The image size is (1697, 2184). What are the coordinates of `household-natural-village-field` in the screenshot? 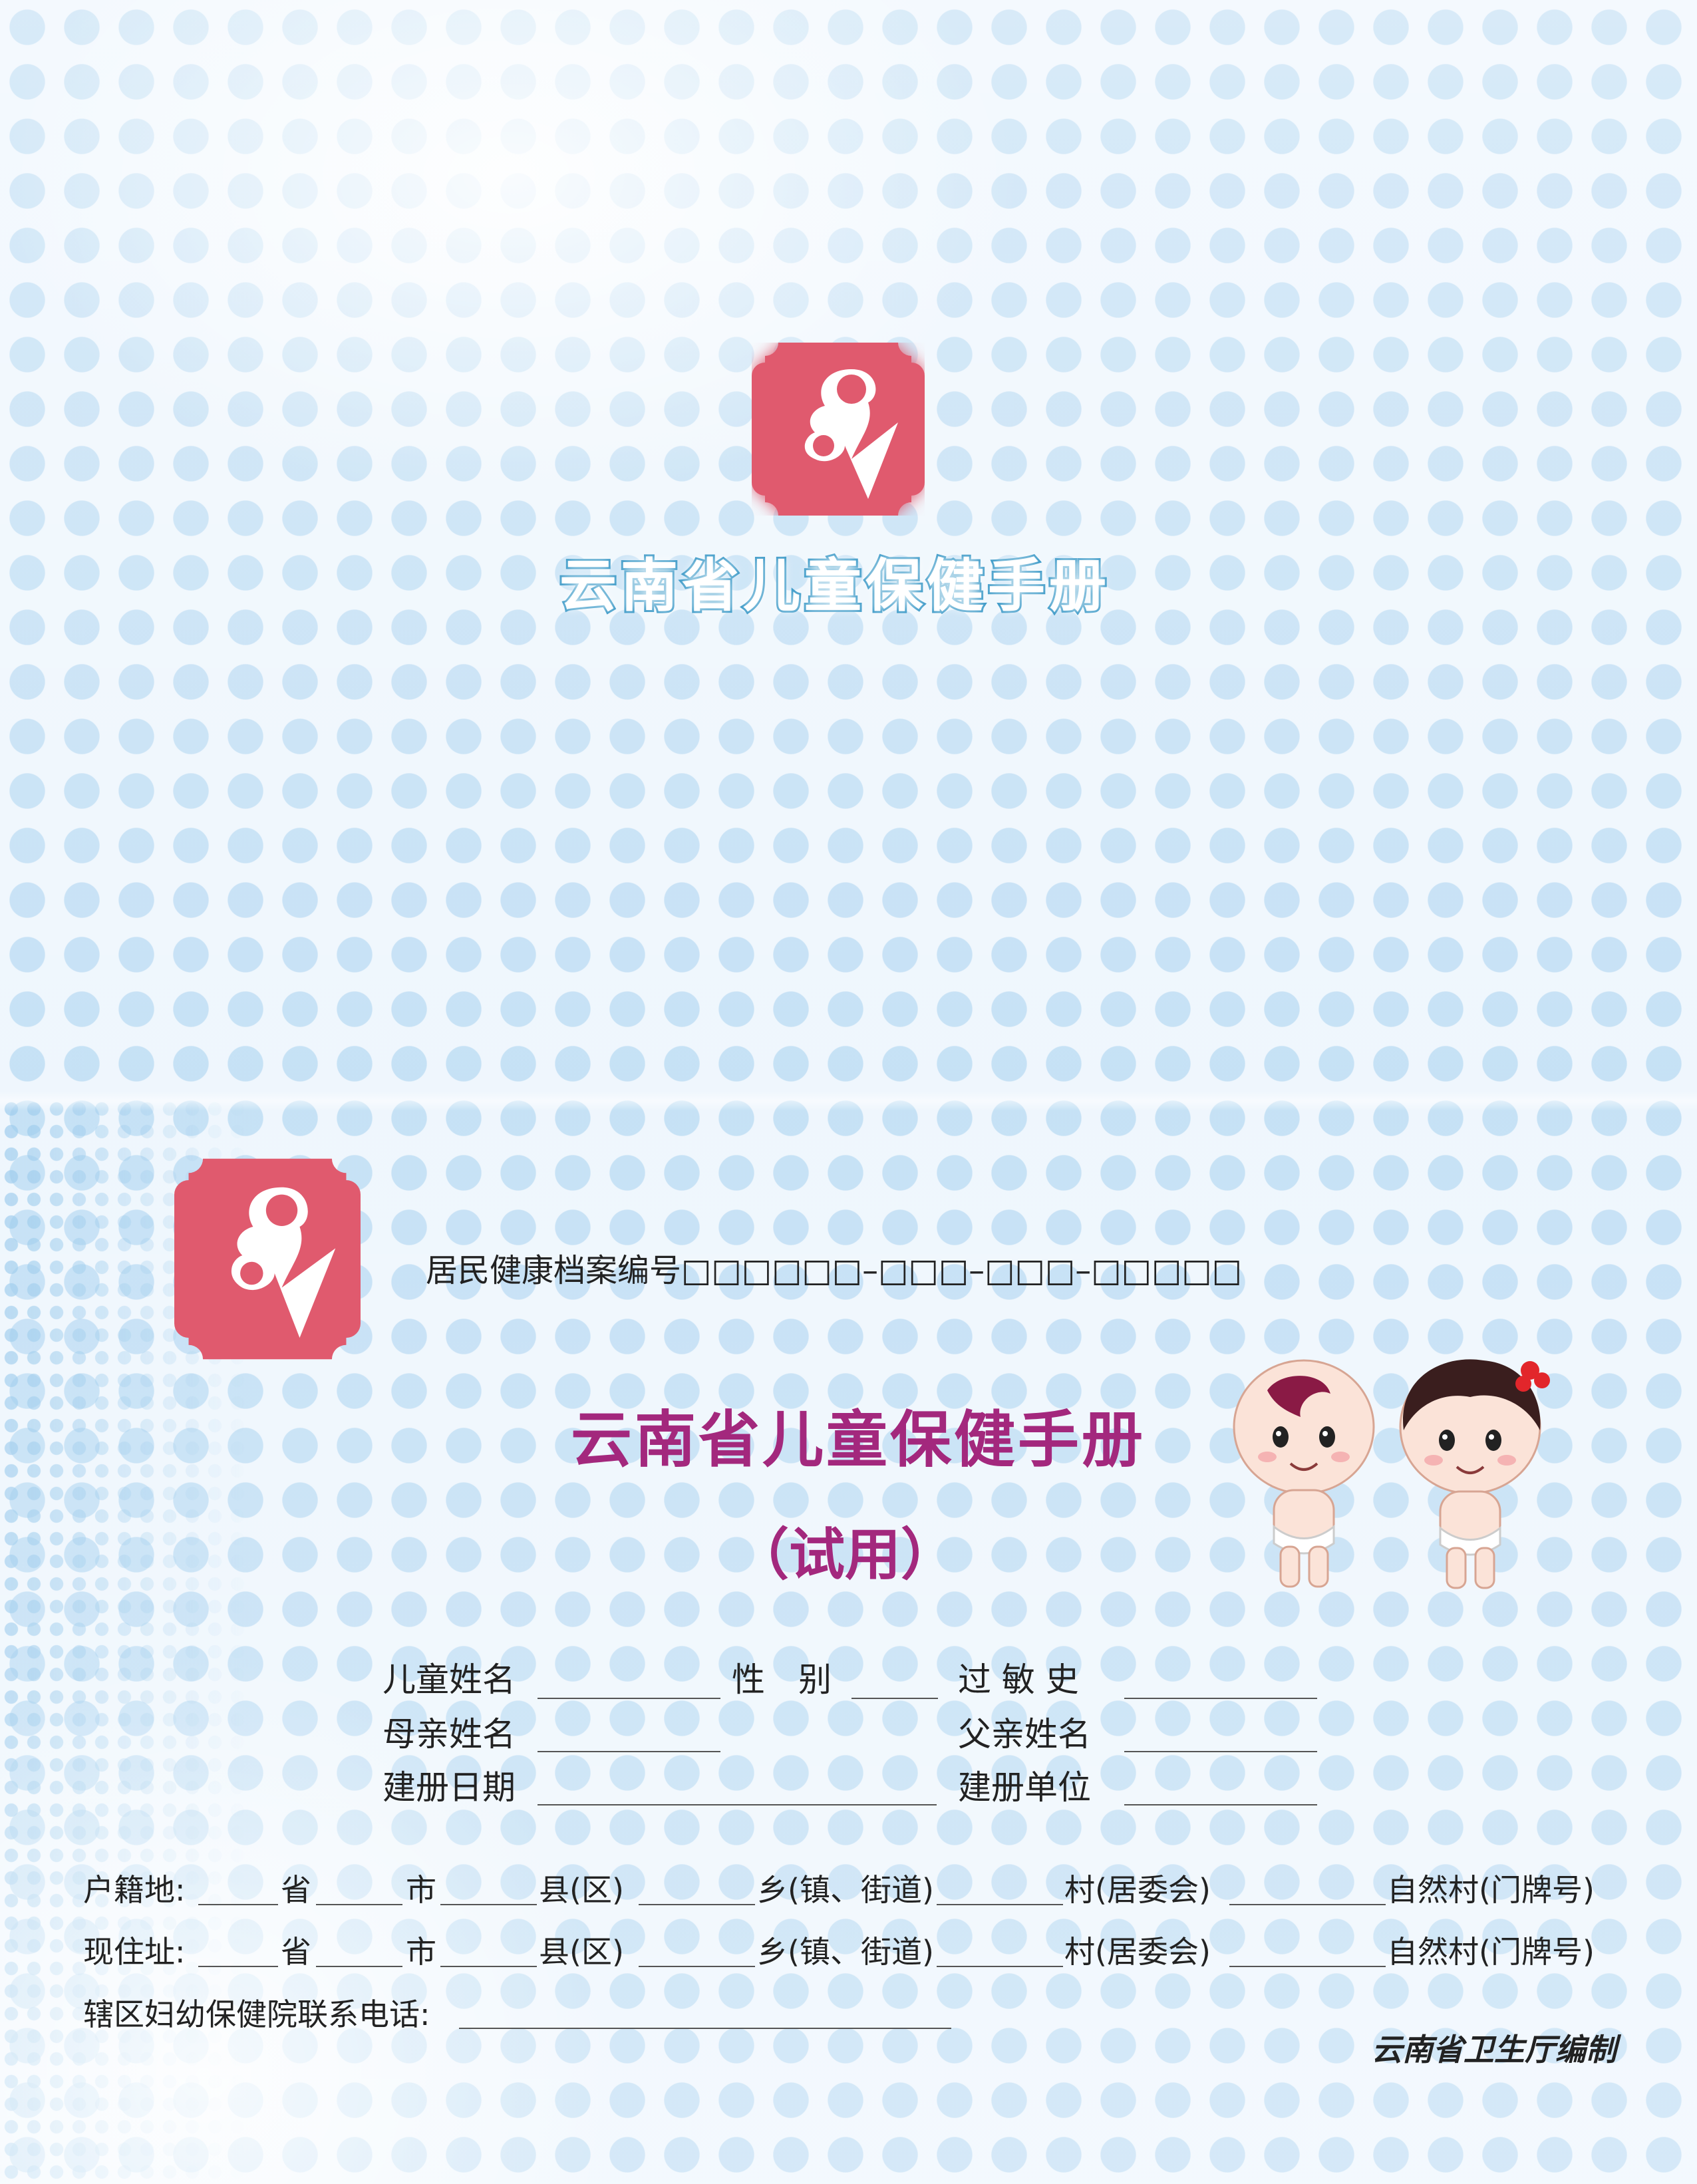 It's located at (1307, 1904).